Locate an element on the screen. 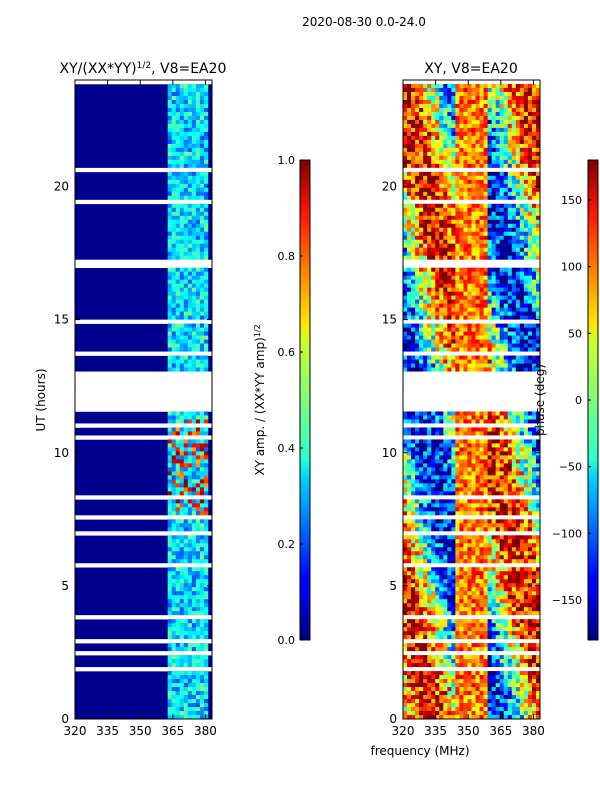 This screenshot has height=800, width=600. amplitude-gap is located at coordinates (143, 669).